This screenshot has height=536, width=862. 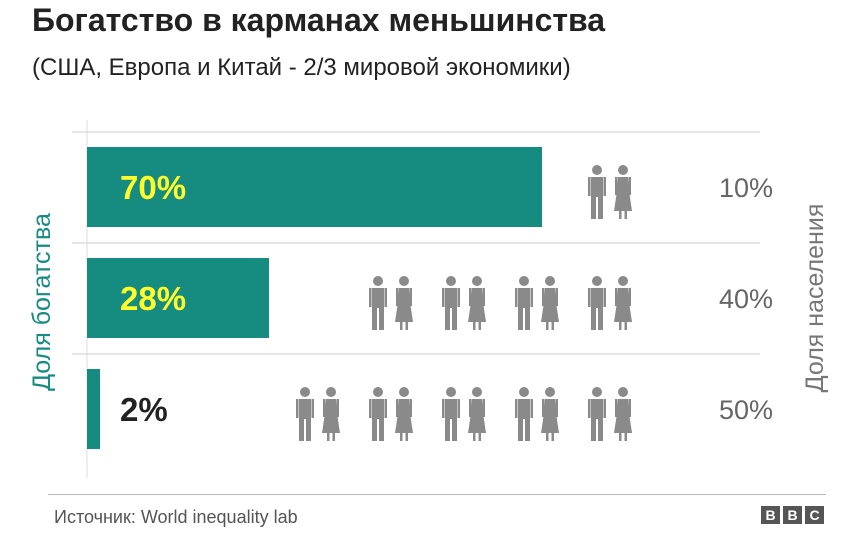 What do you see at coordinates (319, 20) in the screenshot?
I see `chart-title: Богатство в карманах меньшинства` at bounding box center [319, 20].